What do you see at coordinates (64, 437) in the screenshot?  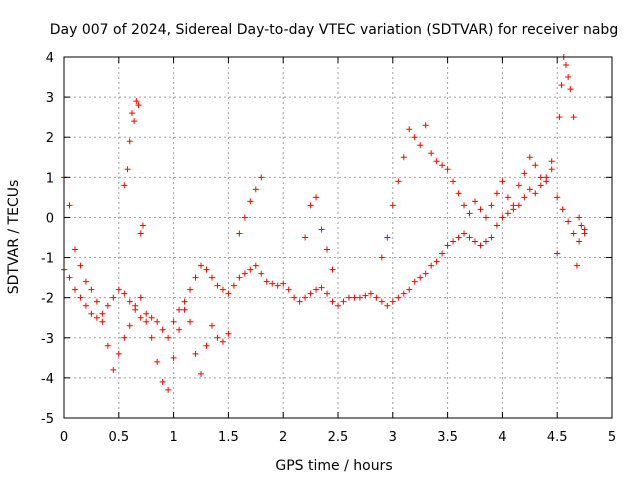 I see `x-tick-label: 0` at bounding box center [64, 437].